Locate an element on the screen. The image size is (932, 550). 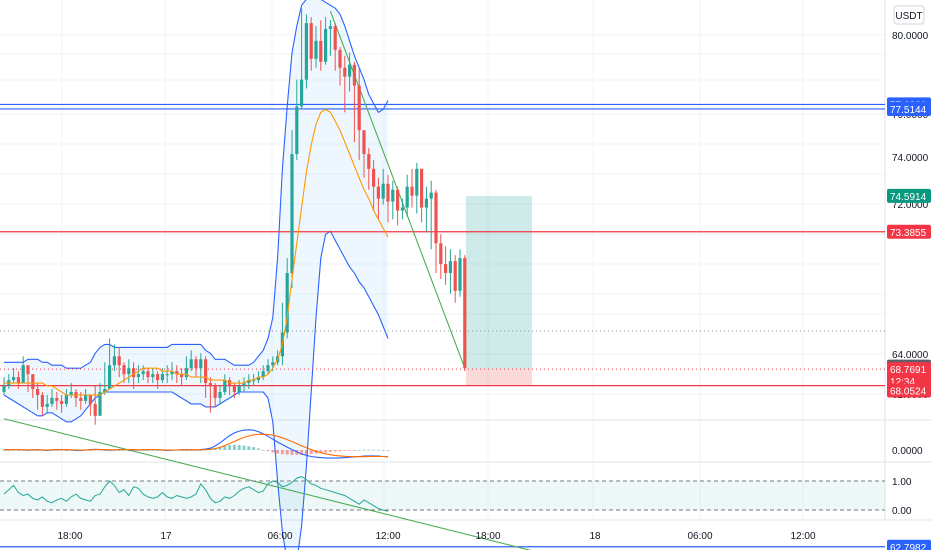
price-tick-label: 74.0000 is located at coordinates (910, 158).